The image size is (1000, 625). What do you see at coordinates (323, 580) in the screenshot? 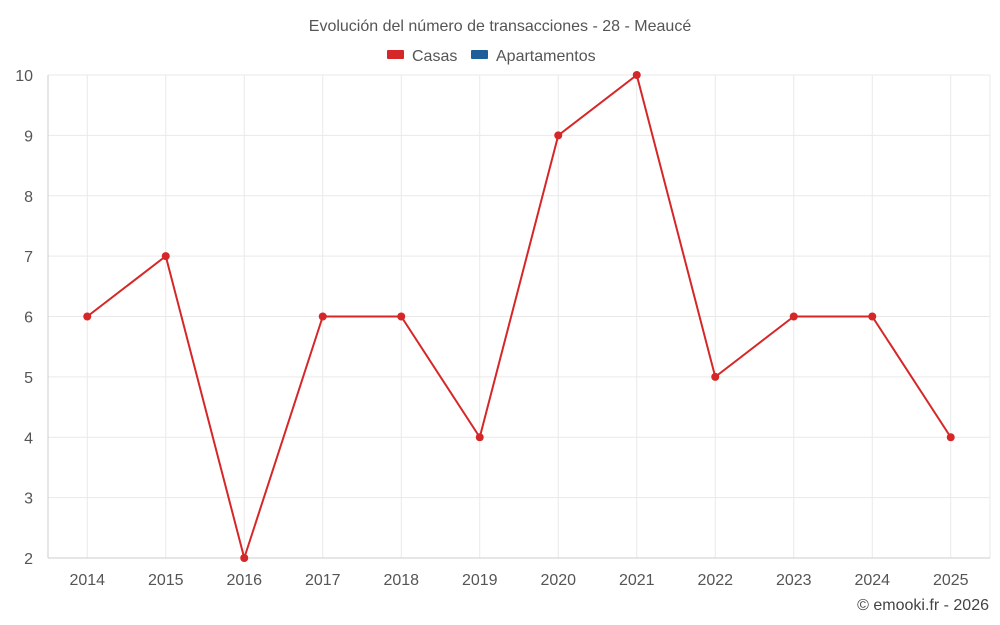
I see `x-tick-label: 2017` at bounding box center [323, 580].